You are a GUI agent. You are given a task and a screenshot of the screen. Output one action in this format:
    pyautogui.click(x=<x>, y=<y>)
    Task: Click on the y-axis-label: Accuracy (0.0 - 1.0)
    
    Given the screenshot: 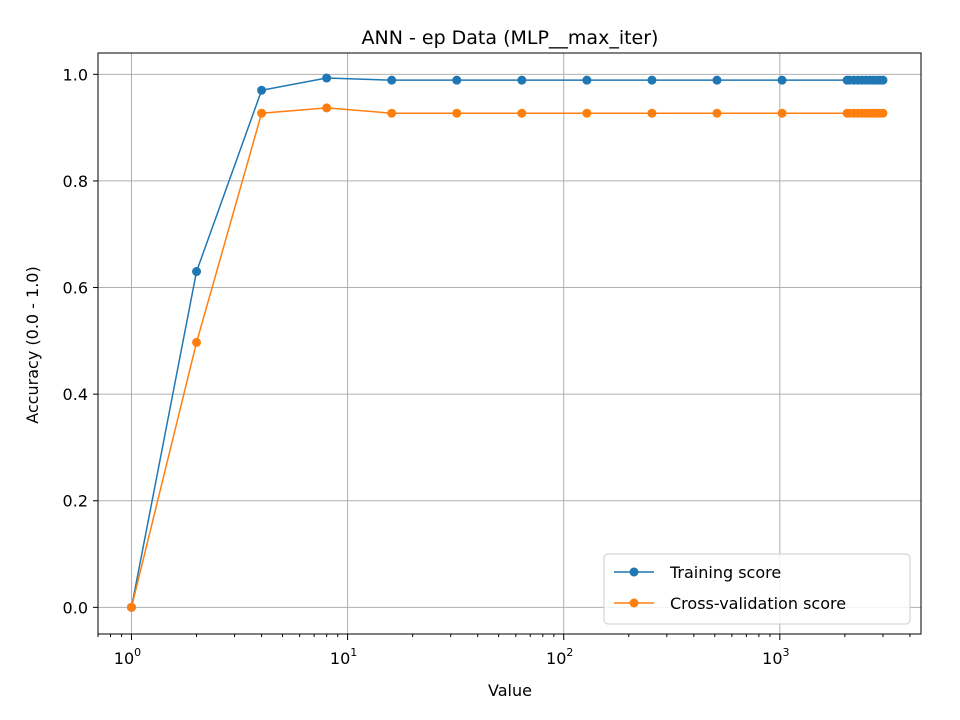 What is the action you would take?
    pyautogui.click(x=32, y=344)
    